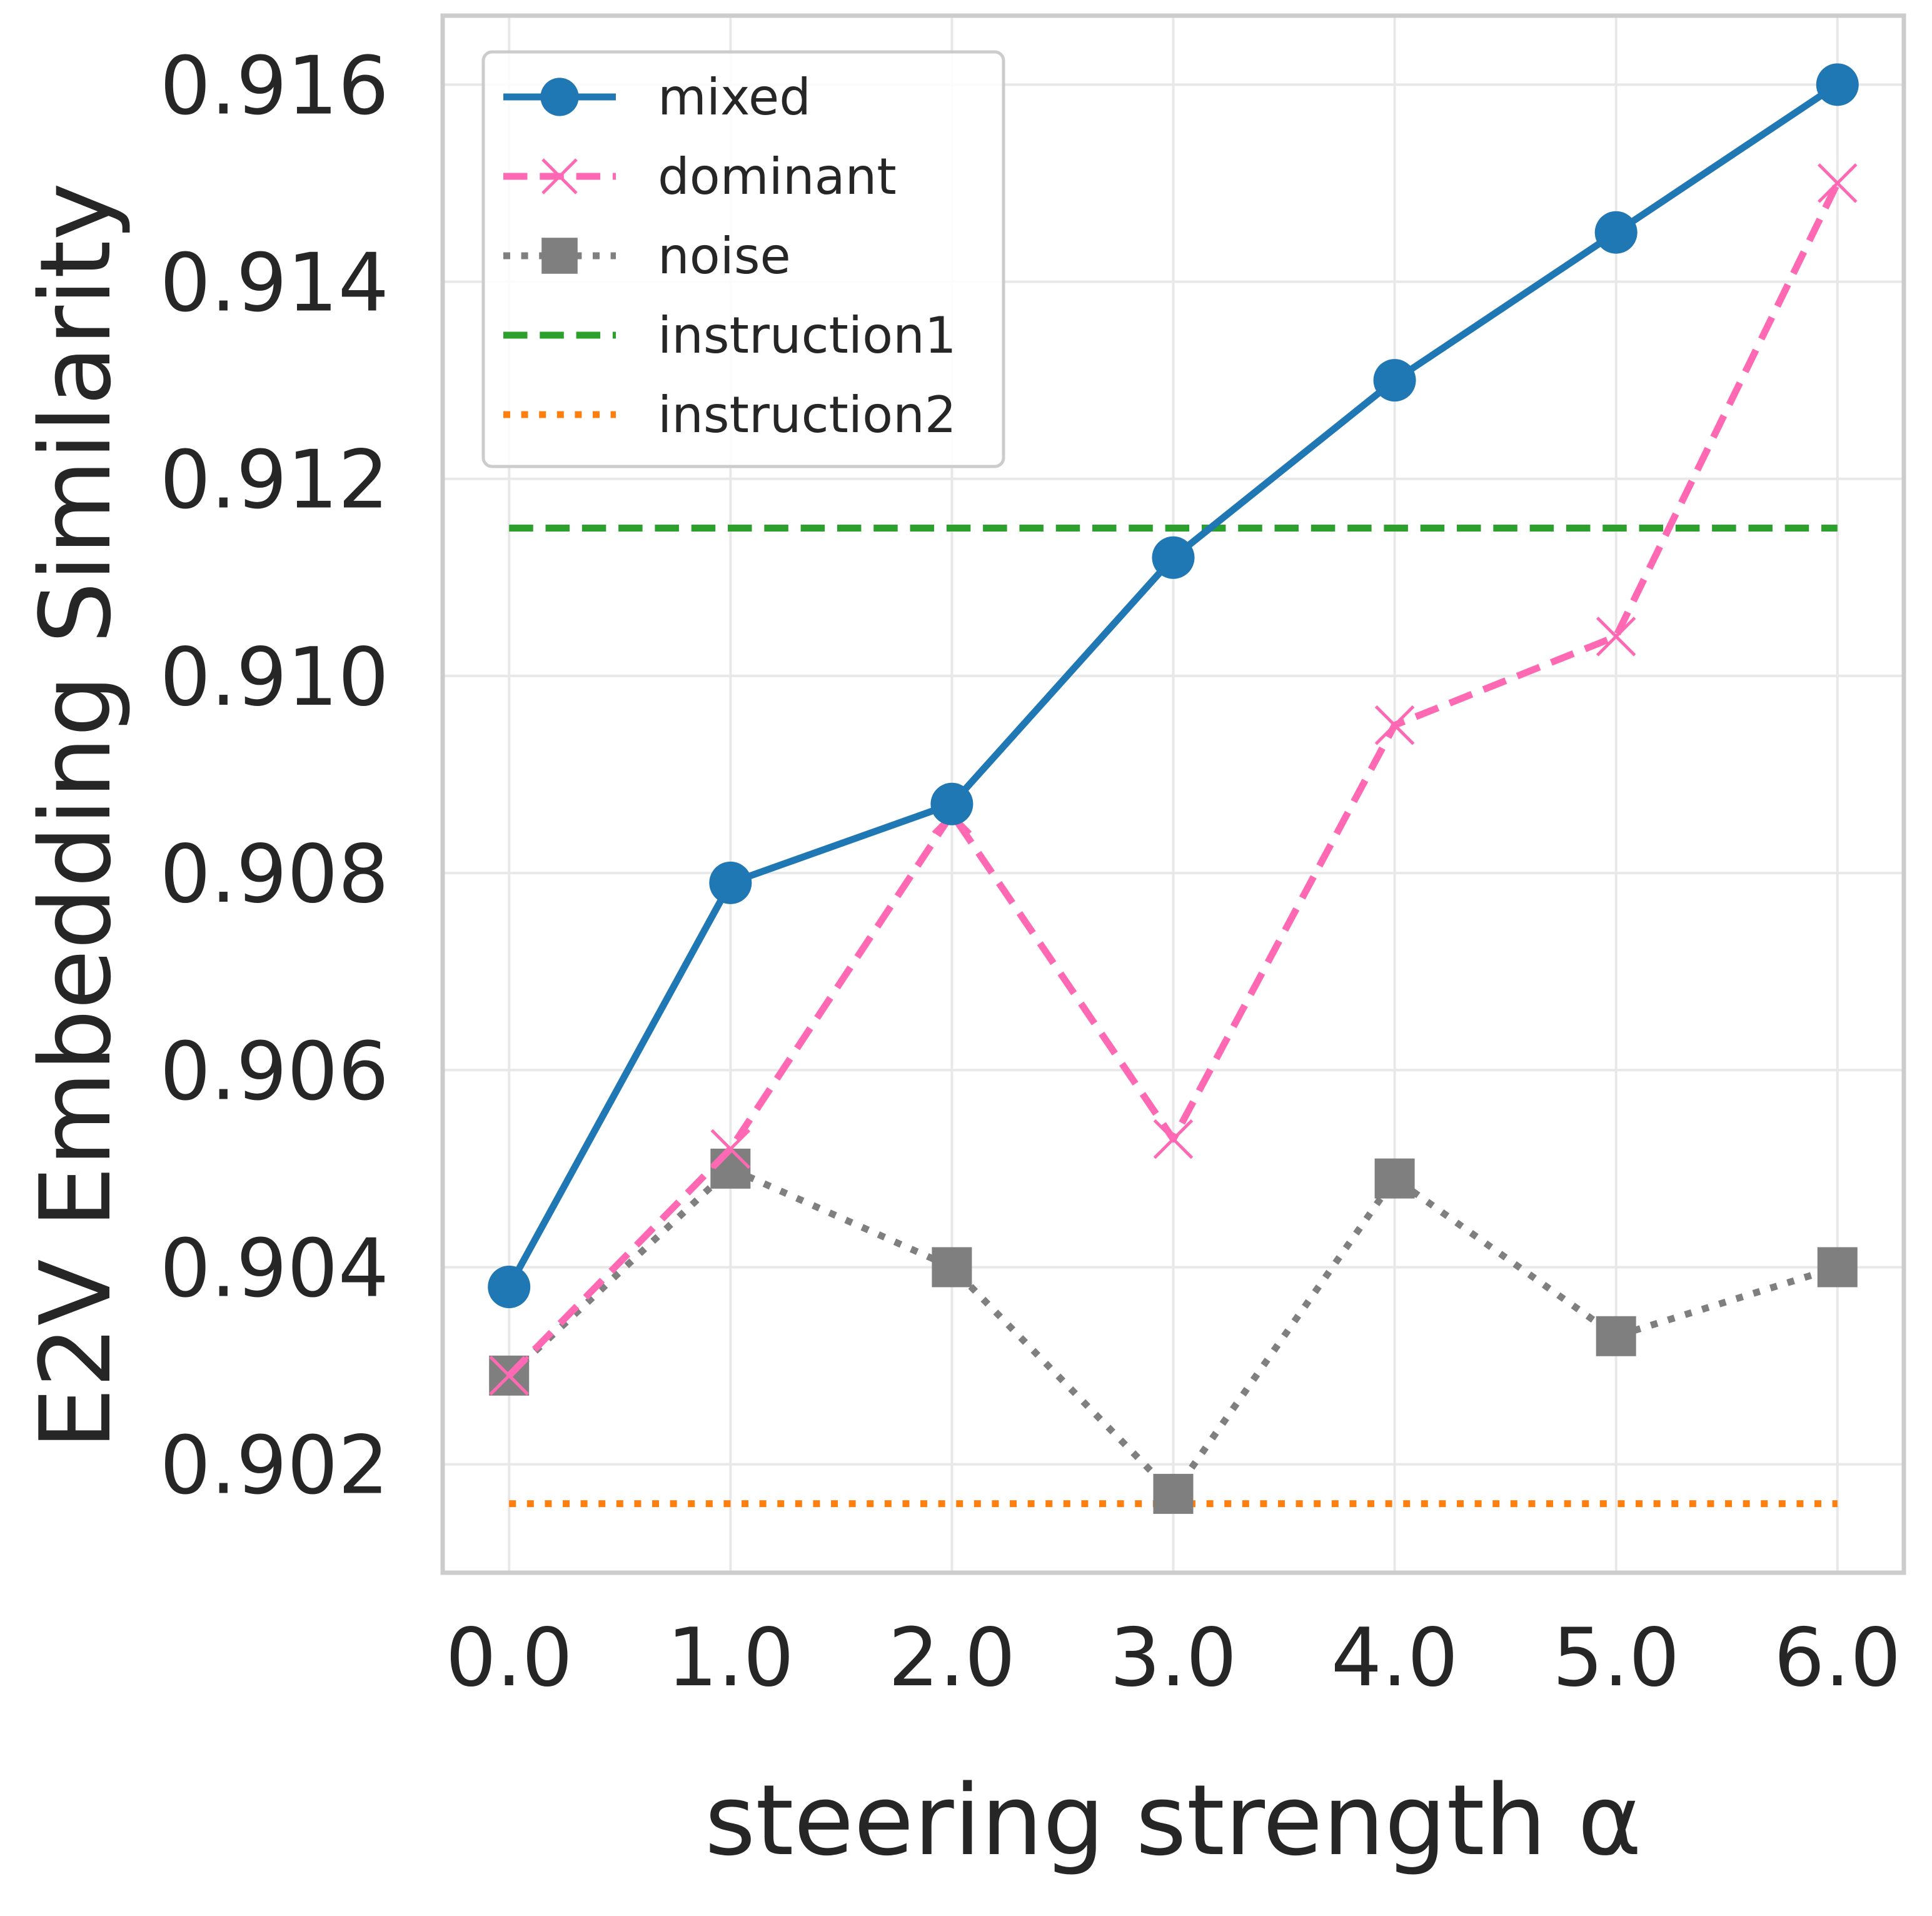 This screenshot has height=1916, width=1932. What do you see at coordinates (1173, 1820) in the screenshot?
I see `x-axis-label: steering strength α` at bounding box center [1173, 1820].